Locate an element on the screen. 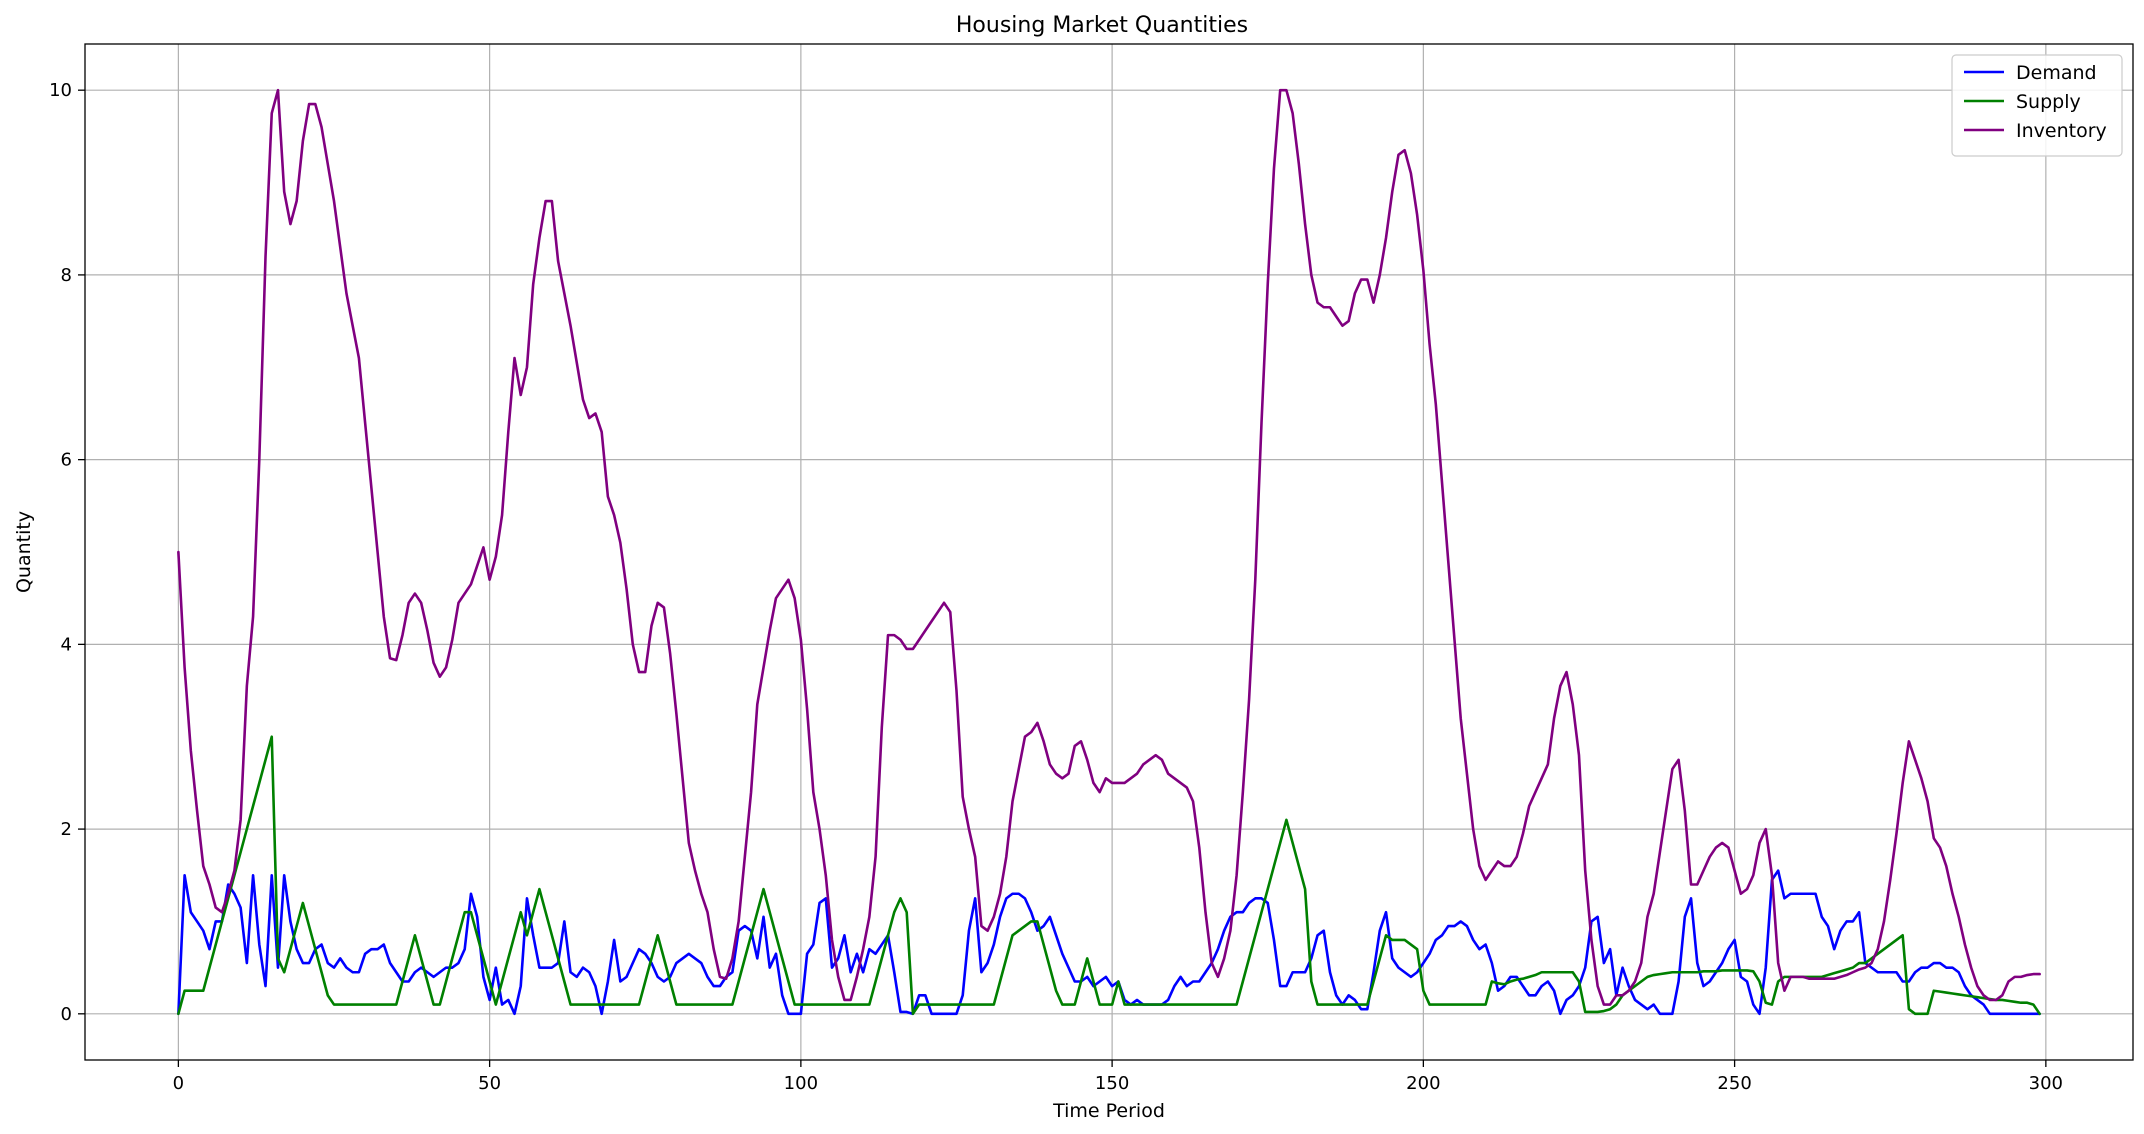 This screenshot has width=2144, height=1134. x-axis-label: Time Period is located at coordinates (1108, 1111).